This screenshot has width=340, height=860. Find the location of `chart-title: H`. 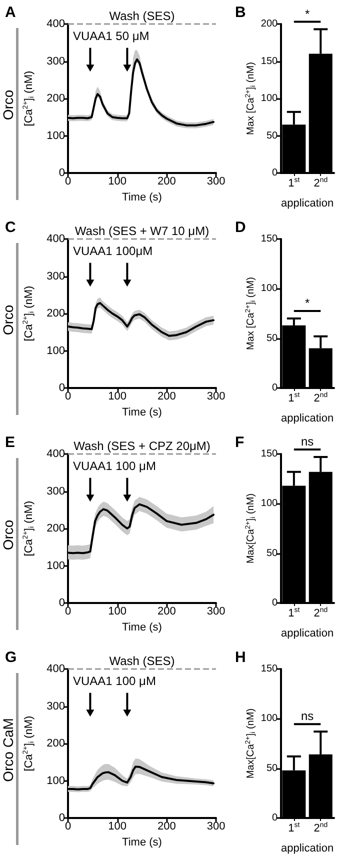

chart-title: H is located at coordinates (240, 657).